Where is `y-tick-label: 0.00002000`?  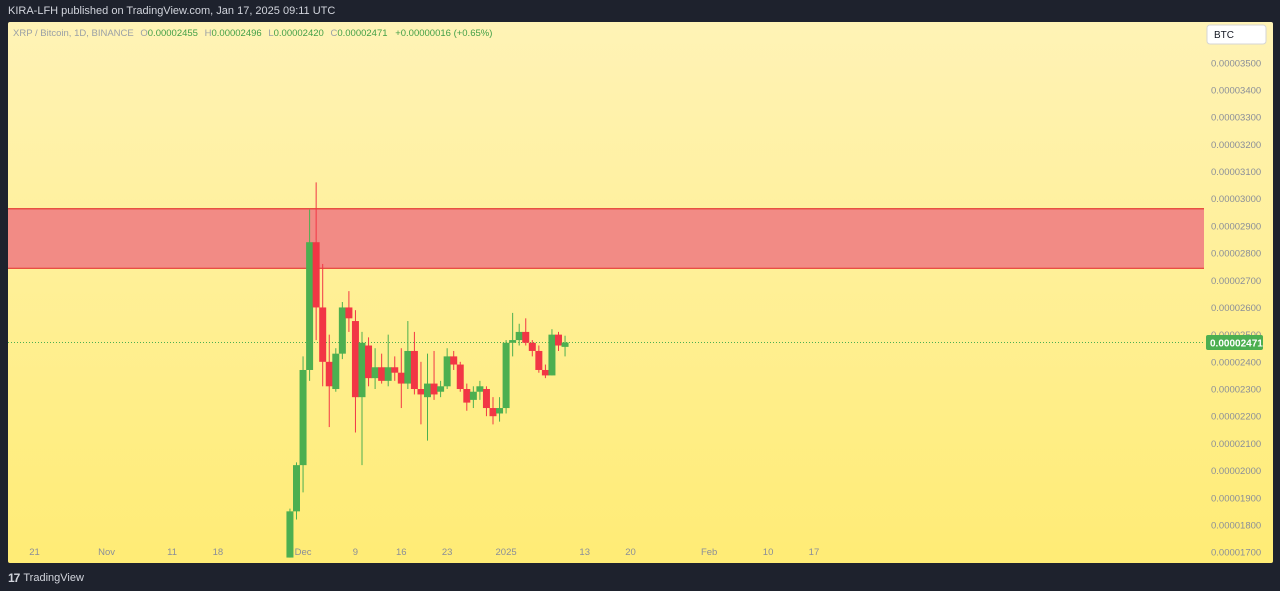
y-tick-label: 0.00002000 is located at coordinates (1236, 471).